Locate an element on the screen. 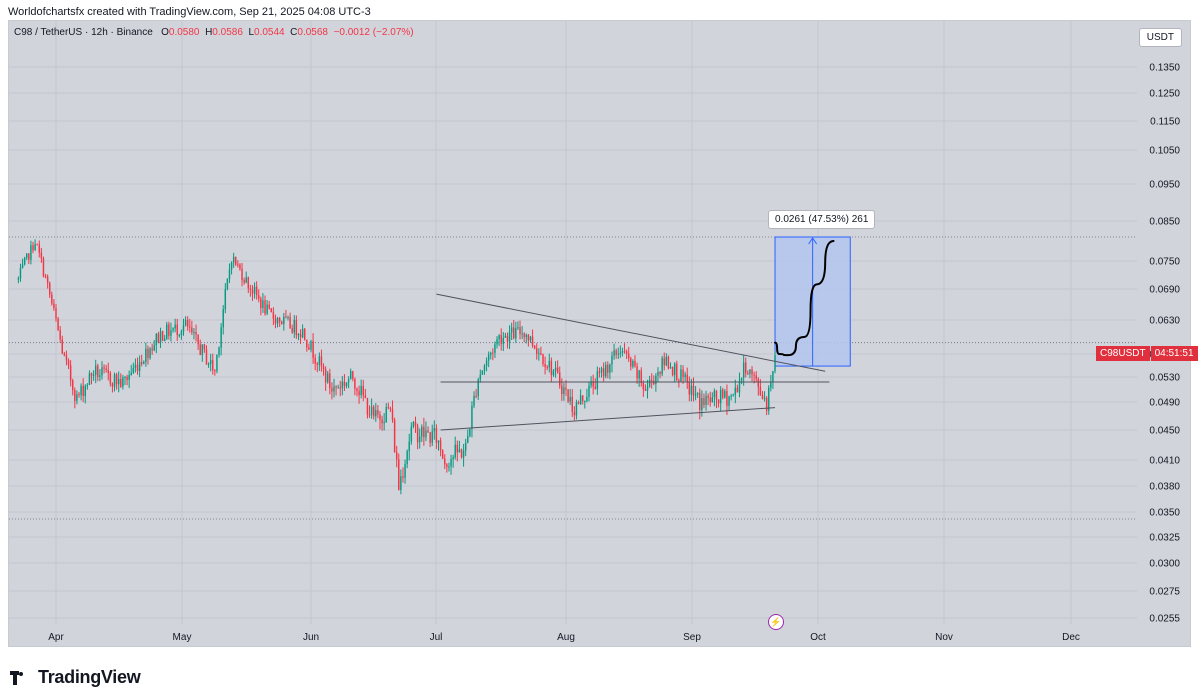  time-tick-label: May is located at coordinates (182, 637).